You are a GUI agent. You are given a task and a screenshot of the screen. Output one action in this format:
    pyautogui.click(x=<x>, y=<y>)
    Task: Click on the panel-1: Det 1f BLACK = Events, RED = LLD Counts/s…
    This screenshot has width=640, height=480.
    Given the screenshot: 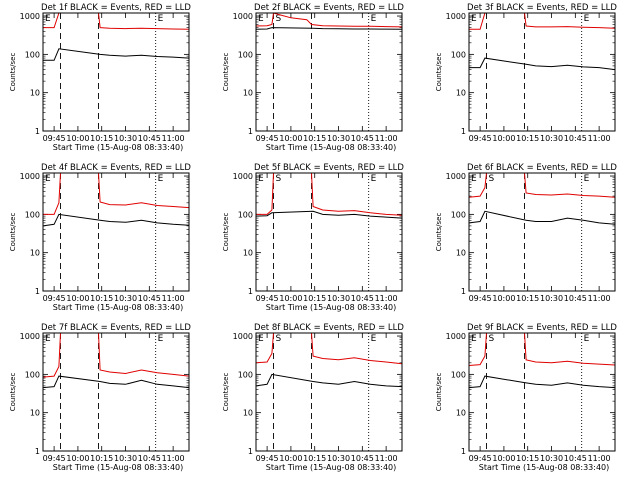 What is the action you would take?
    pyautogui.click(x=100, y=77)
    